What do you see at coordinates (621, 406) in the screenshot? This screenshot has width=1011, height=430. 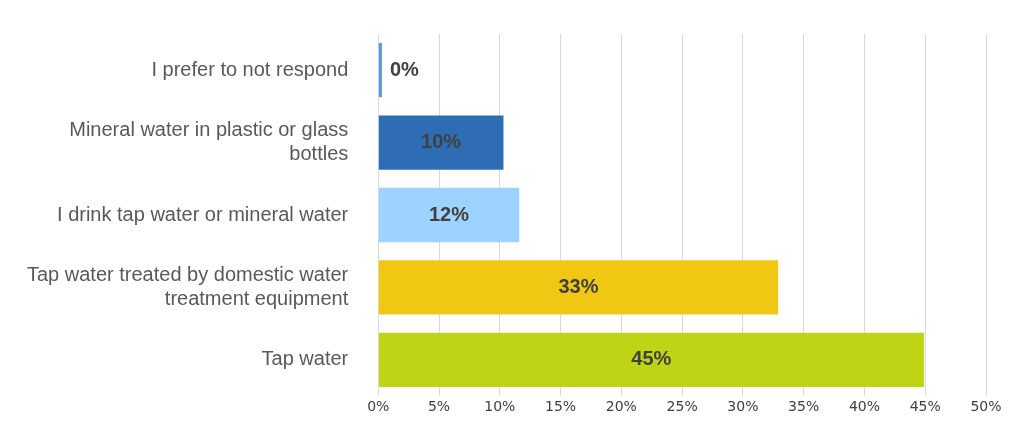 I see `x-tick-label: 20%` at bounding box center [621, 406].